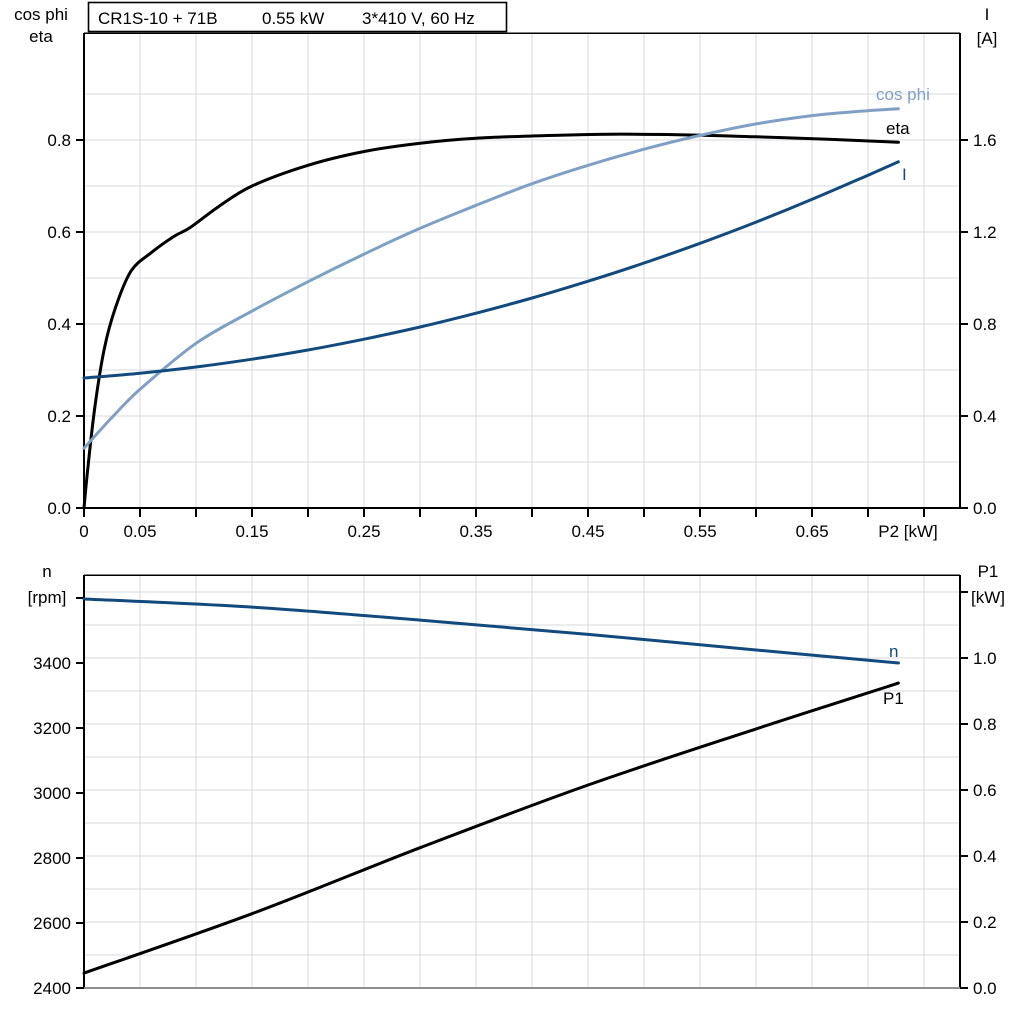 The width and height of the screenshot is (1024, 1024). Describe the element at coordinates (491, 631) in the screenshot. I see `curve-n` at that location.